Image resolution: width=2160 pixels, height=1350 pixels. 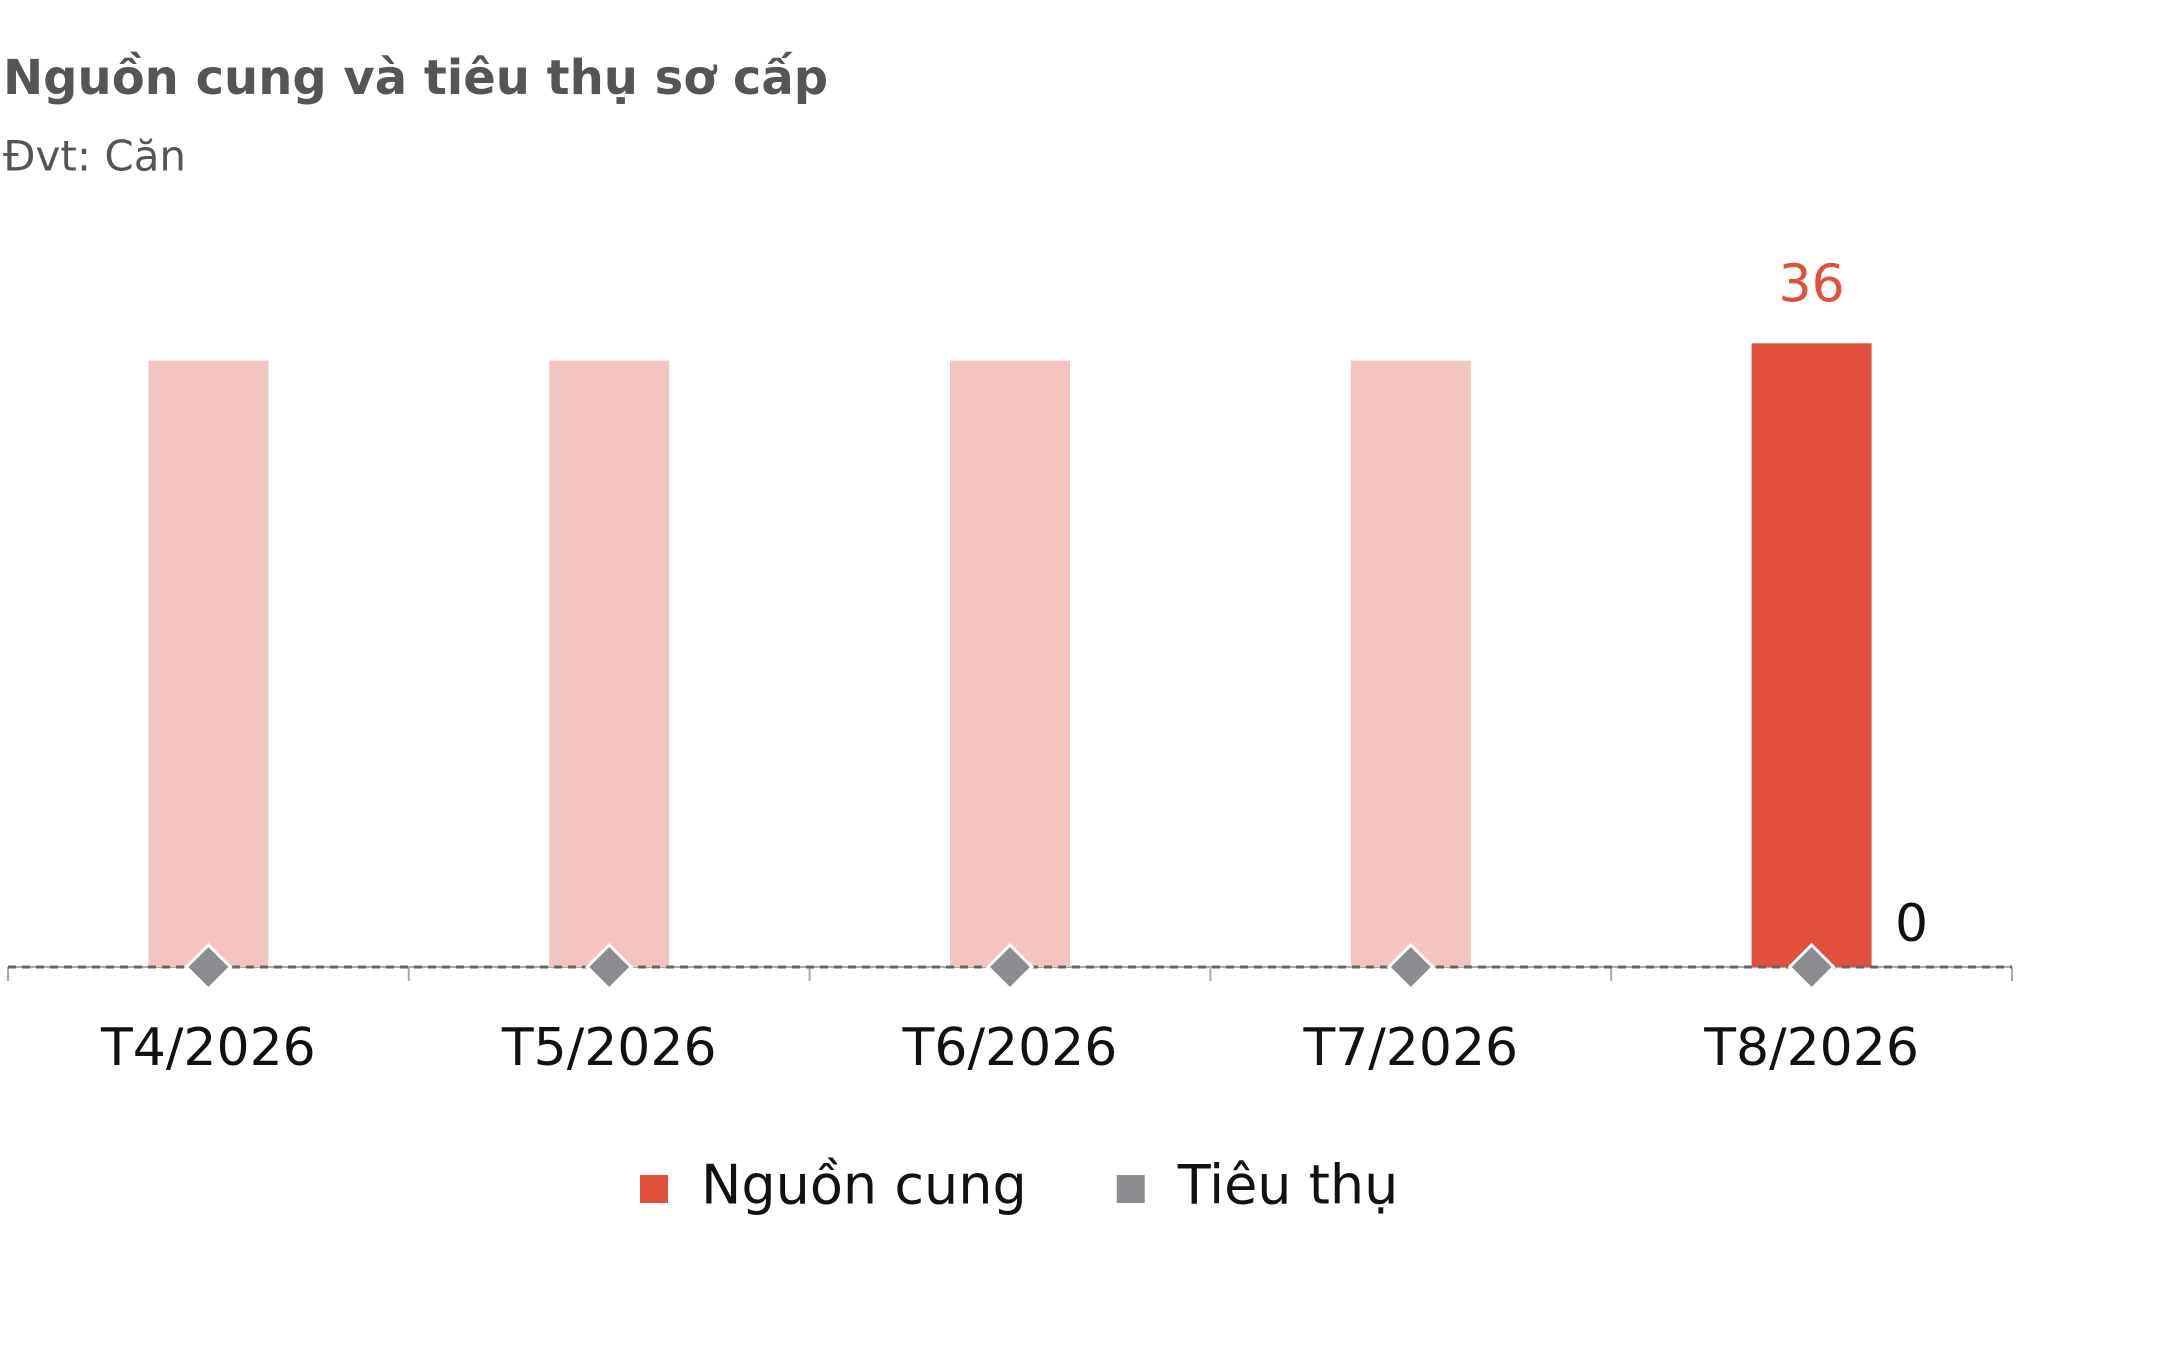 What do you see at coordinates (1288, 1185) in the screenshot?
I see `legend-label: Tiêu thụ` at bounding box center [1288, 1185].